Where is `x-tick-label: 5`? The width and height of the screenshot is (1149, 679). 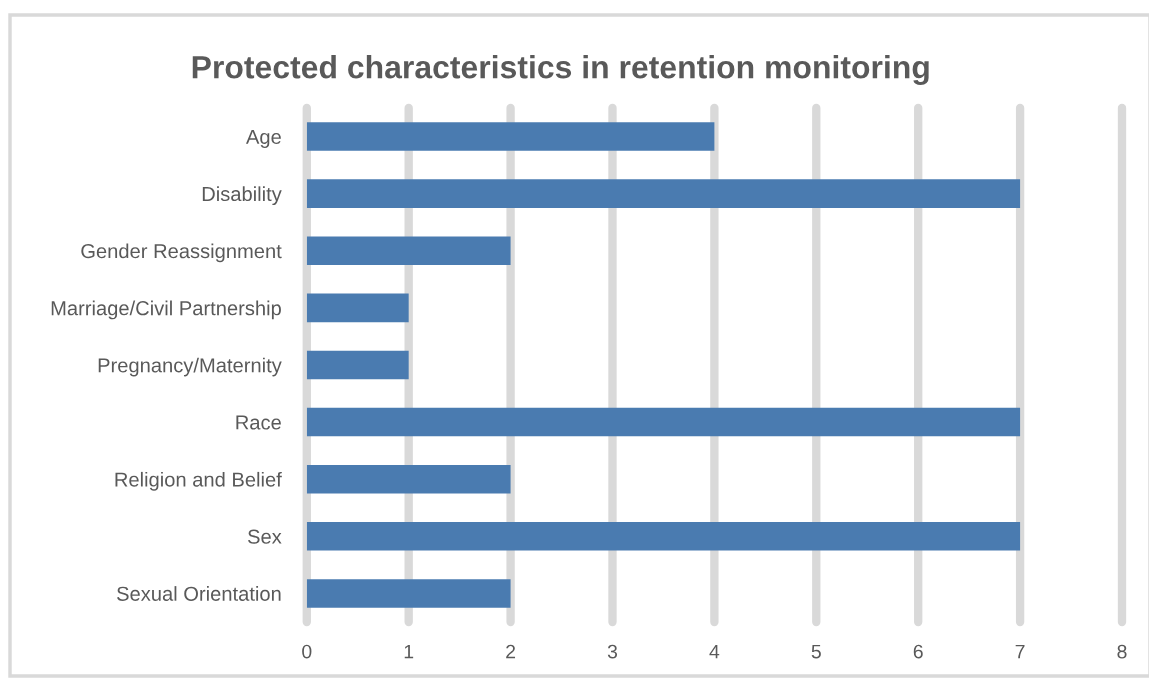 x-tick-label: 5 is located at coordinates (816, 651).